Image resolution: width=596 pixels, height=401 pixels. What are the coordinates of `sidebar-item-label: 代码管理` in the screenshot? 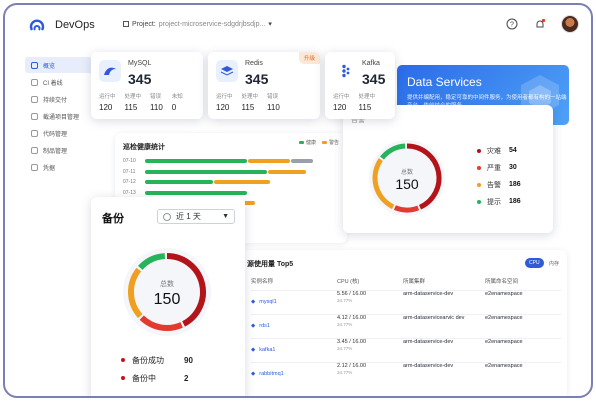 It's located at (55, 134).